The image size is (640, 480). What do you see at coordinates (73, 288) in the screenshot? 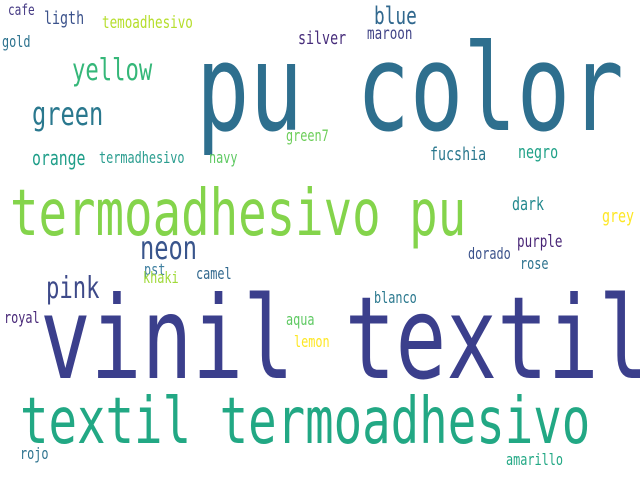
I see `word-pink: pink` at bounding box center [73, 288].